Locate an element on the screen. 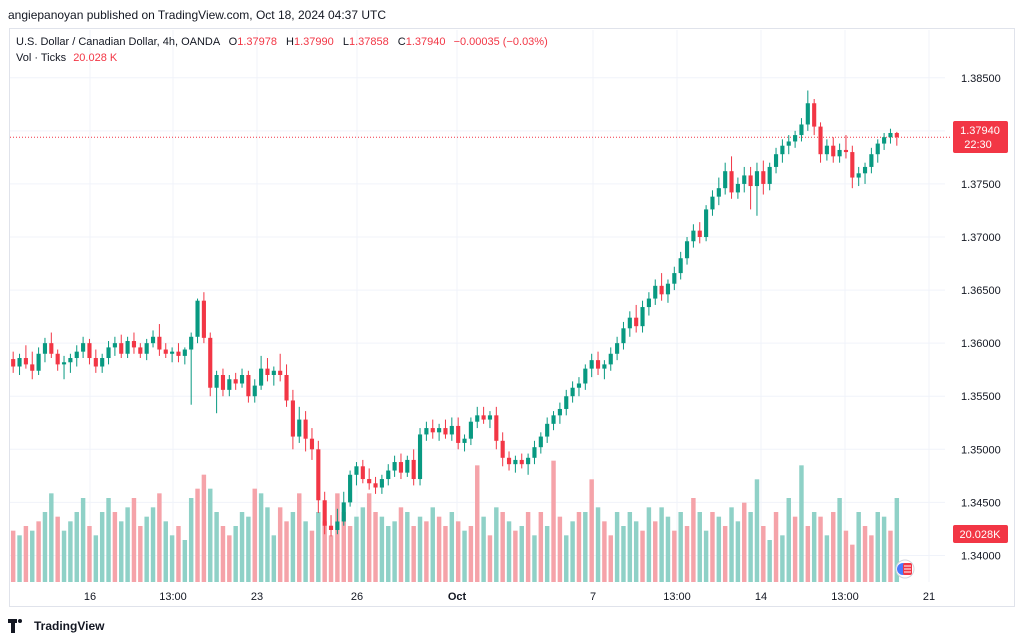  brand-name: TradingView is located at coordinates (69, 626).